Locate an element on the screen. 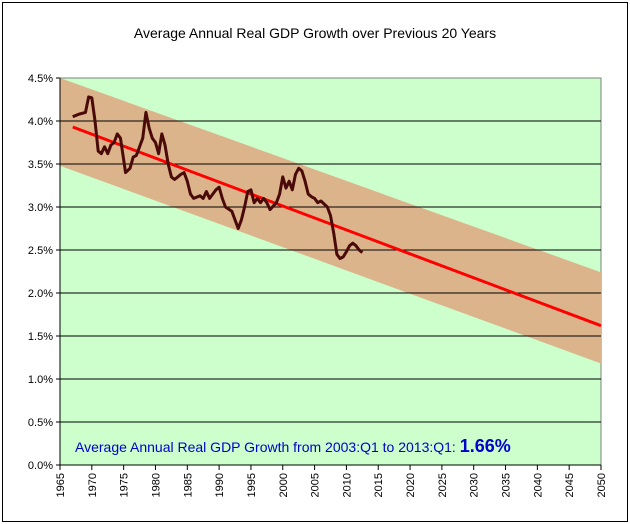 This screenshot has width=630, height=524. x-tick-label: 1980 is located at coordinates (156, 485).